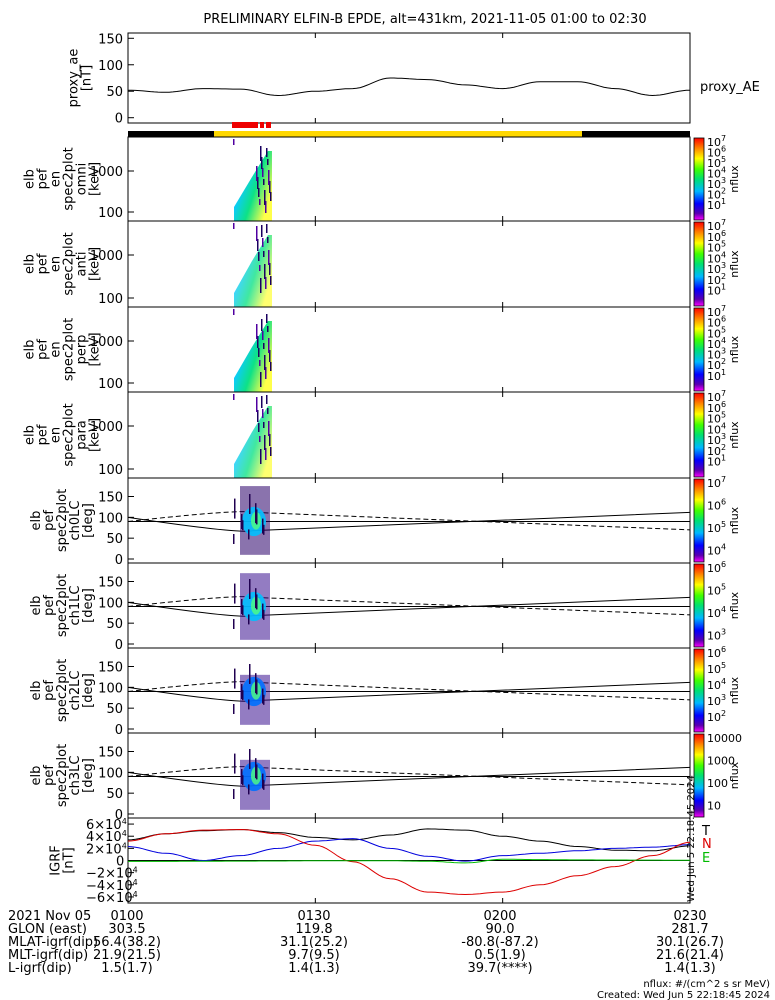  I want to click on colorbar-1-label-text: nflux, so click(734, 179).